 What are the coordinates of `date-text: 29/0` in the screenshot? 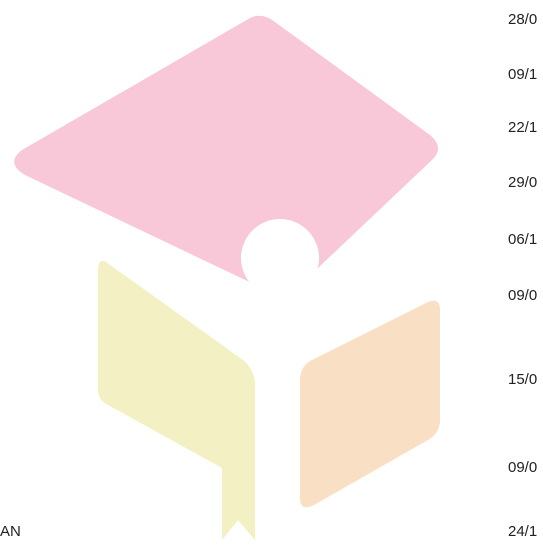 It's located at (523, 182).